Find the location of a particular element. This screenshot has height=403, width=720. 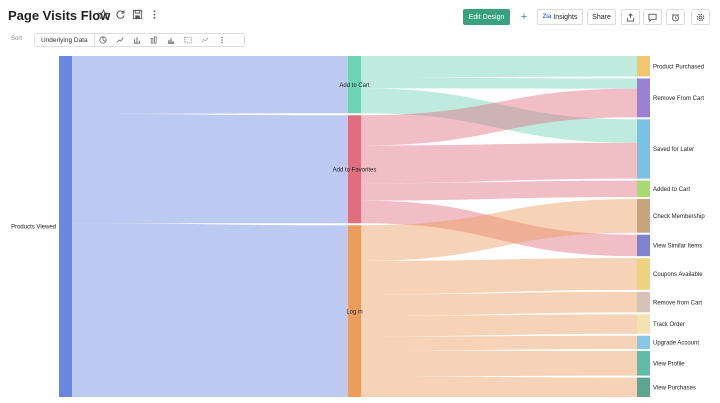

comment-button is located at coordinates (652, 17).